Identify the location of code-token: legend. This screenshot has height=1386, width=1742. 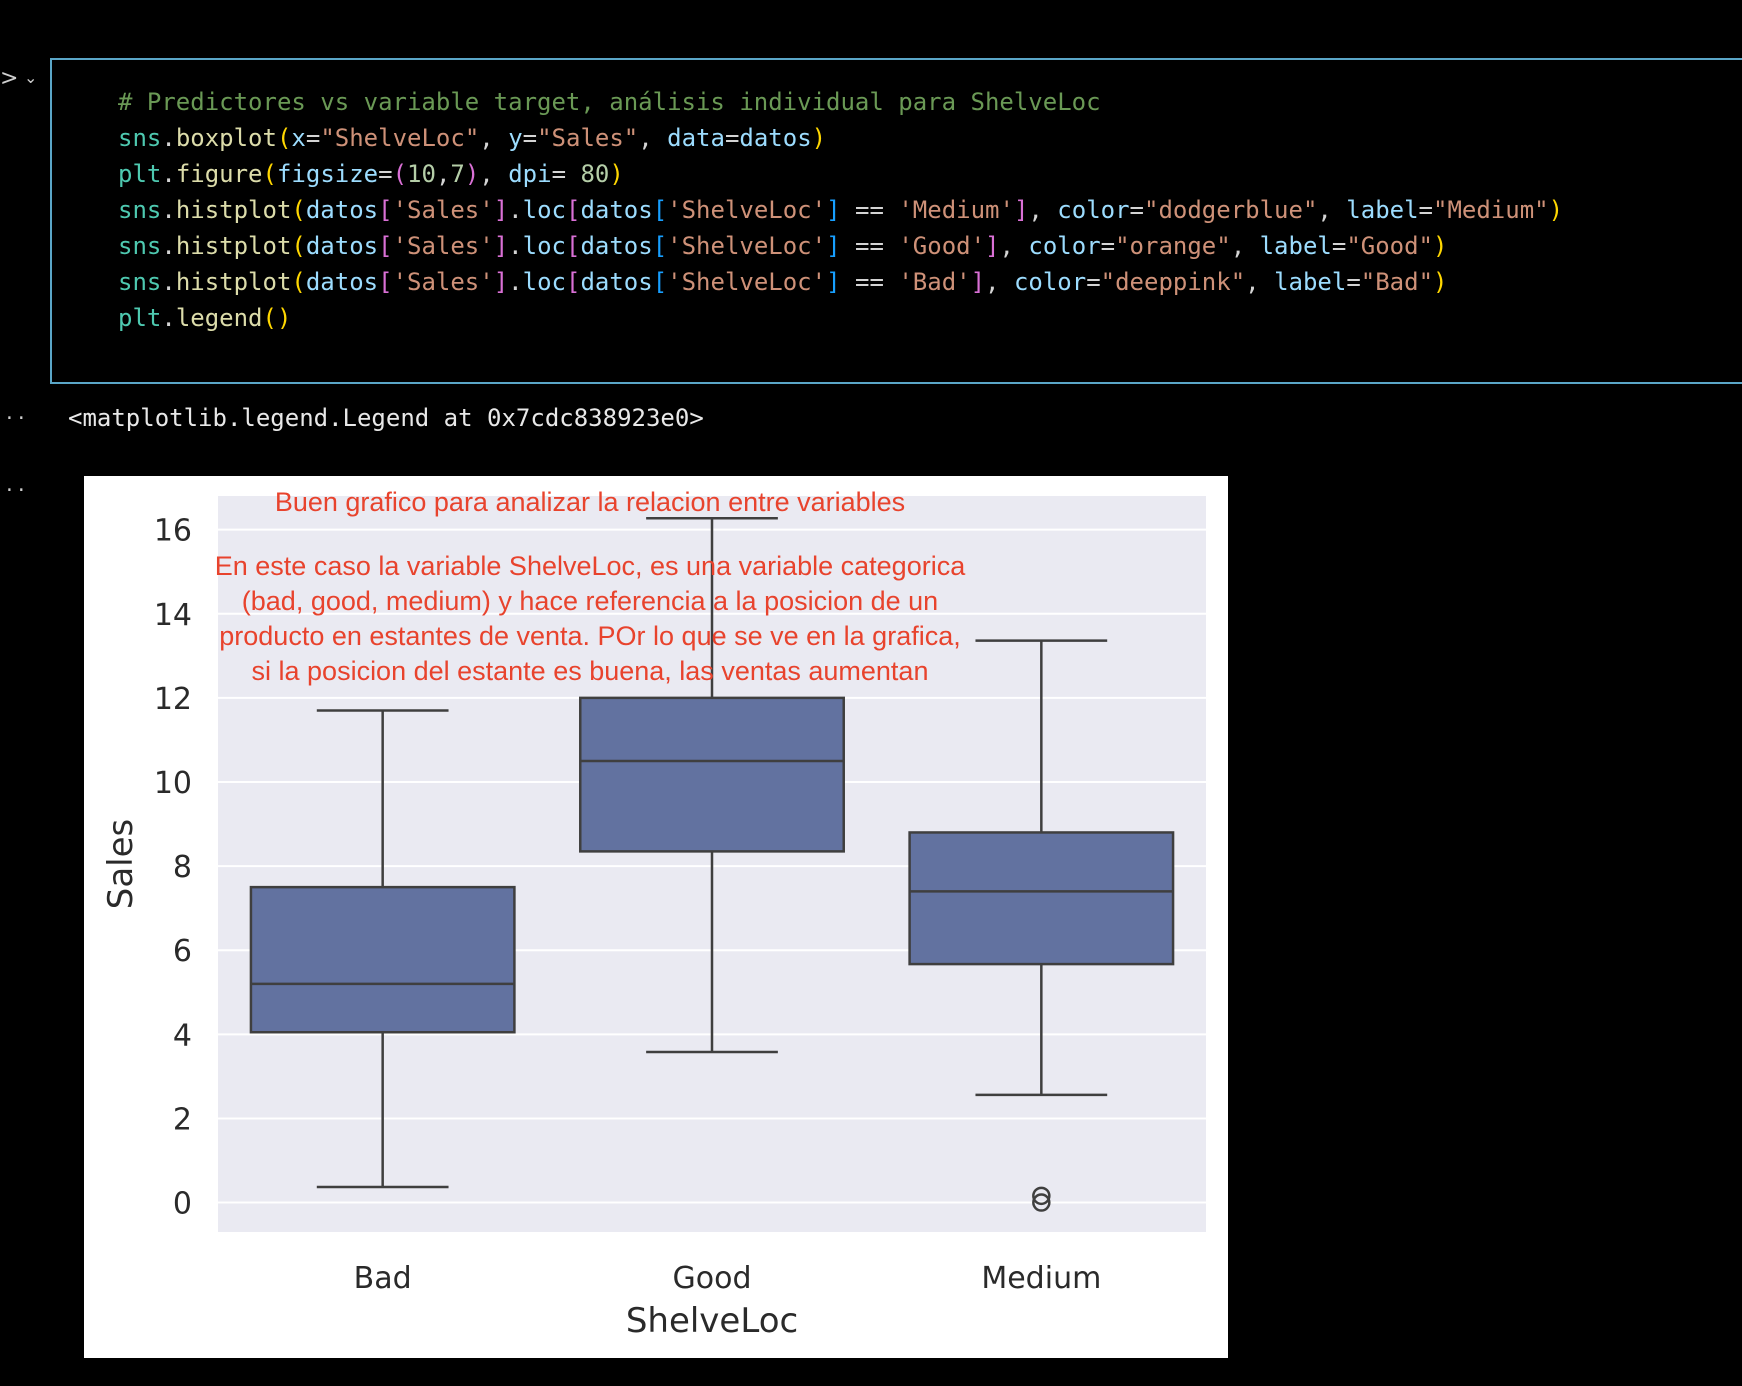
(219, 318).